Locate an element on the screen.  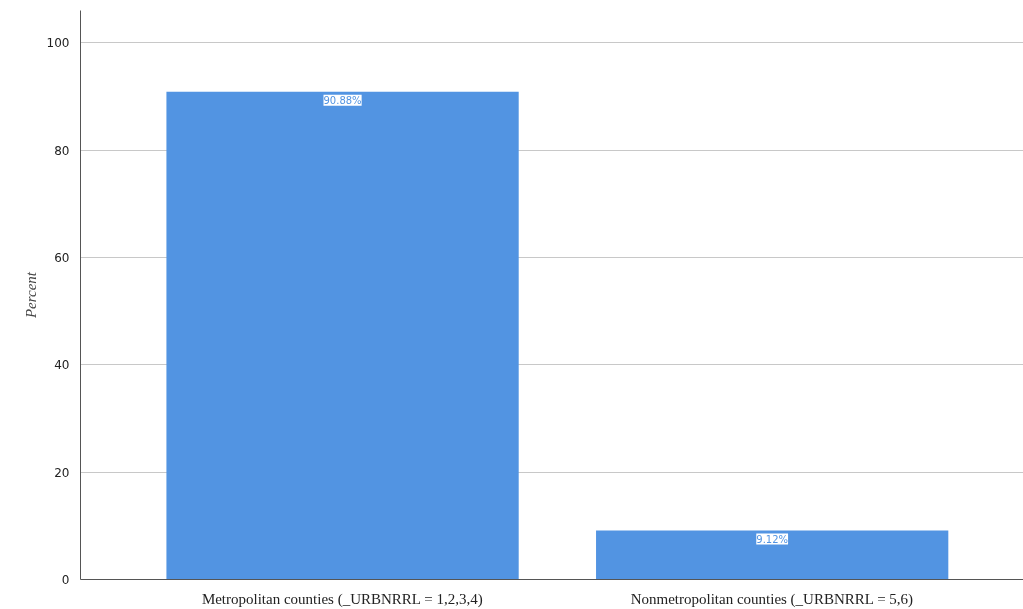
y-axis-title: Percent is located at coordinates (30, 295).